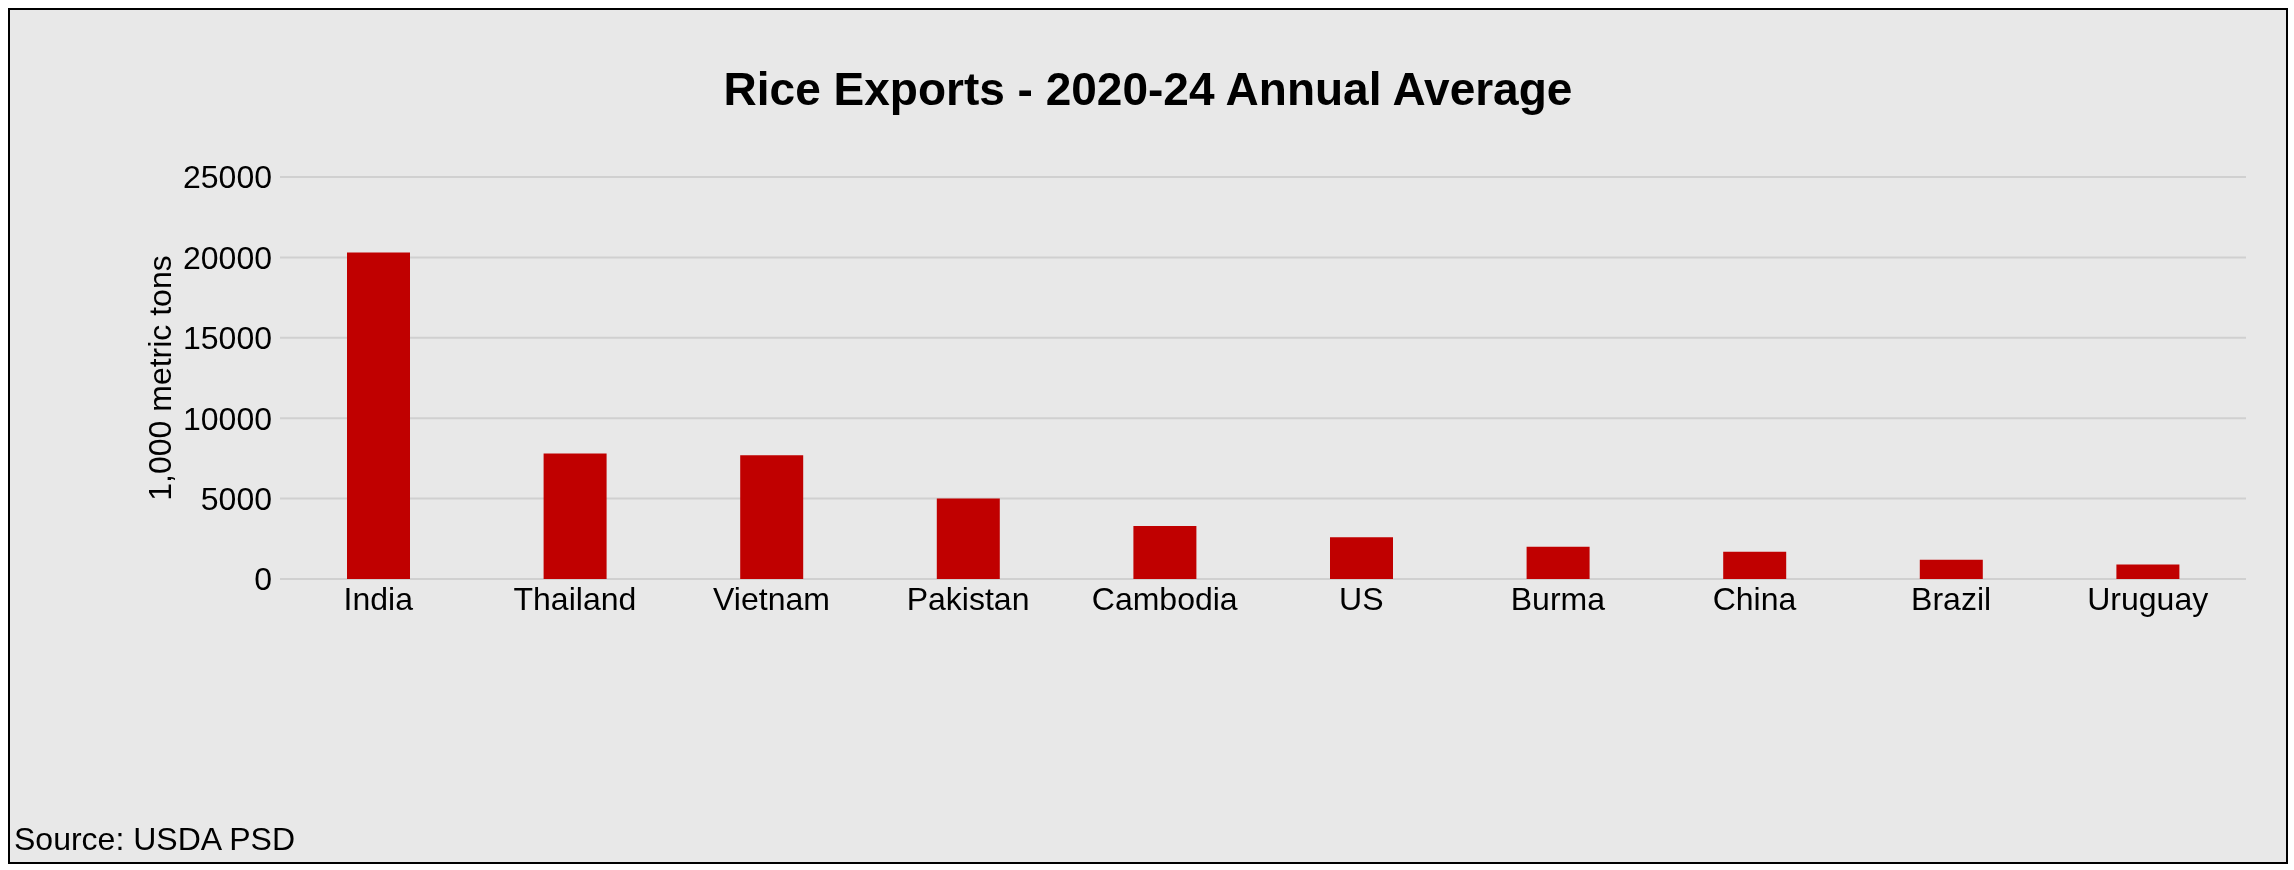  I want to click on y-tick-label: 0, so click(263, 579).